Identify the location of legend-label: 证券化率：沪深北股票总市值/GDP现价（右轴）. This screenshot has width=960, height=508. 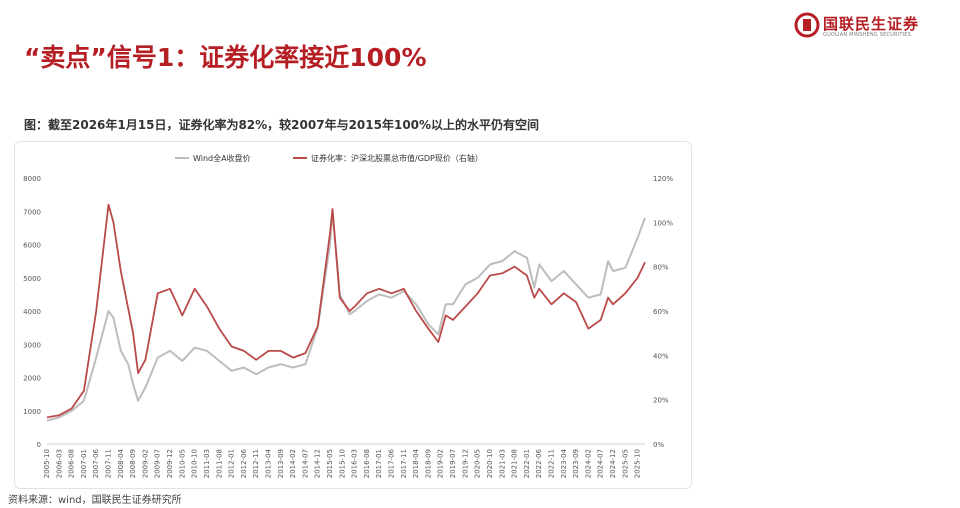
(397, 158).